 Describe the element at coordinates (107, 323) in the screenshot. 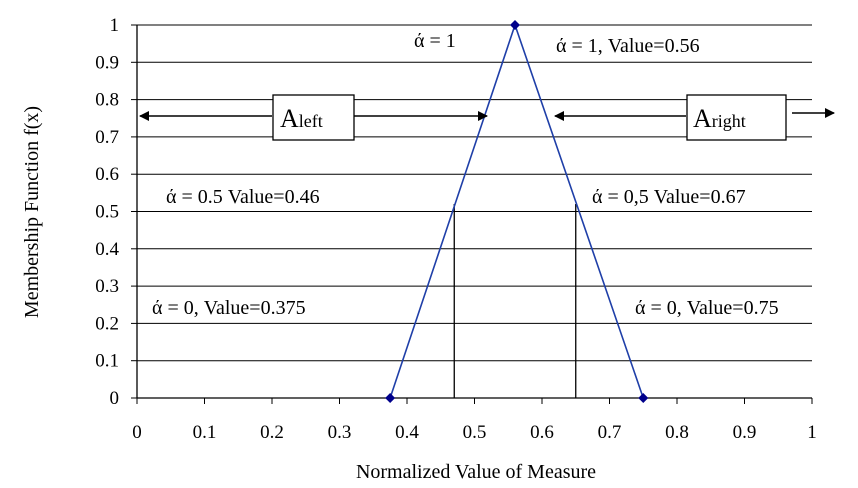

I see `y-tick-label: 0.2` at that location.